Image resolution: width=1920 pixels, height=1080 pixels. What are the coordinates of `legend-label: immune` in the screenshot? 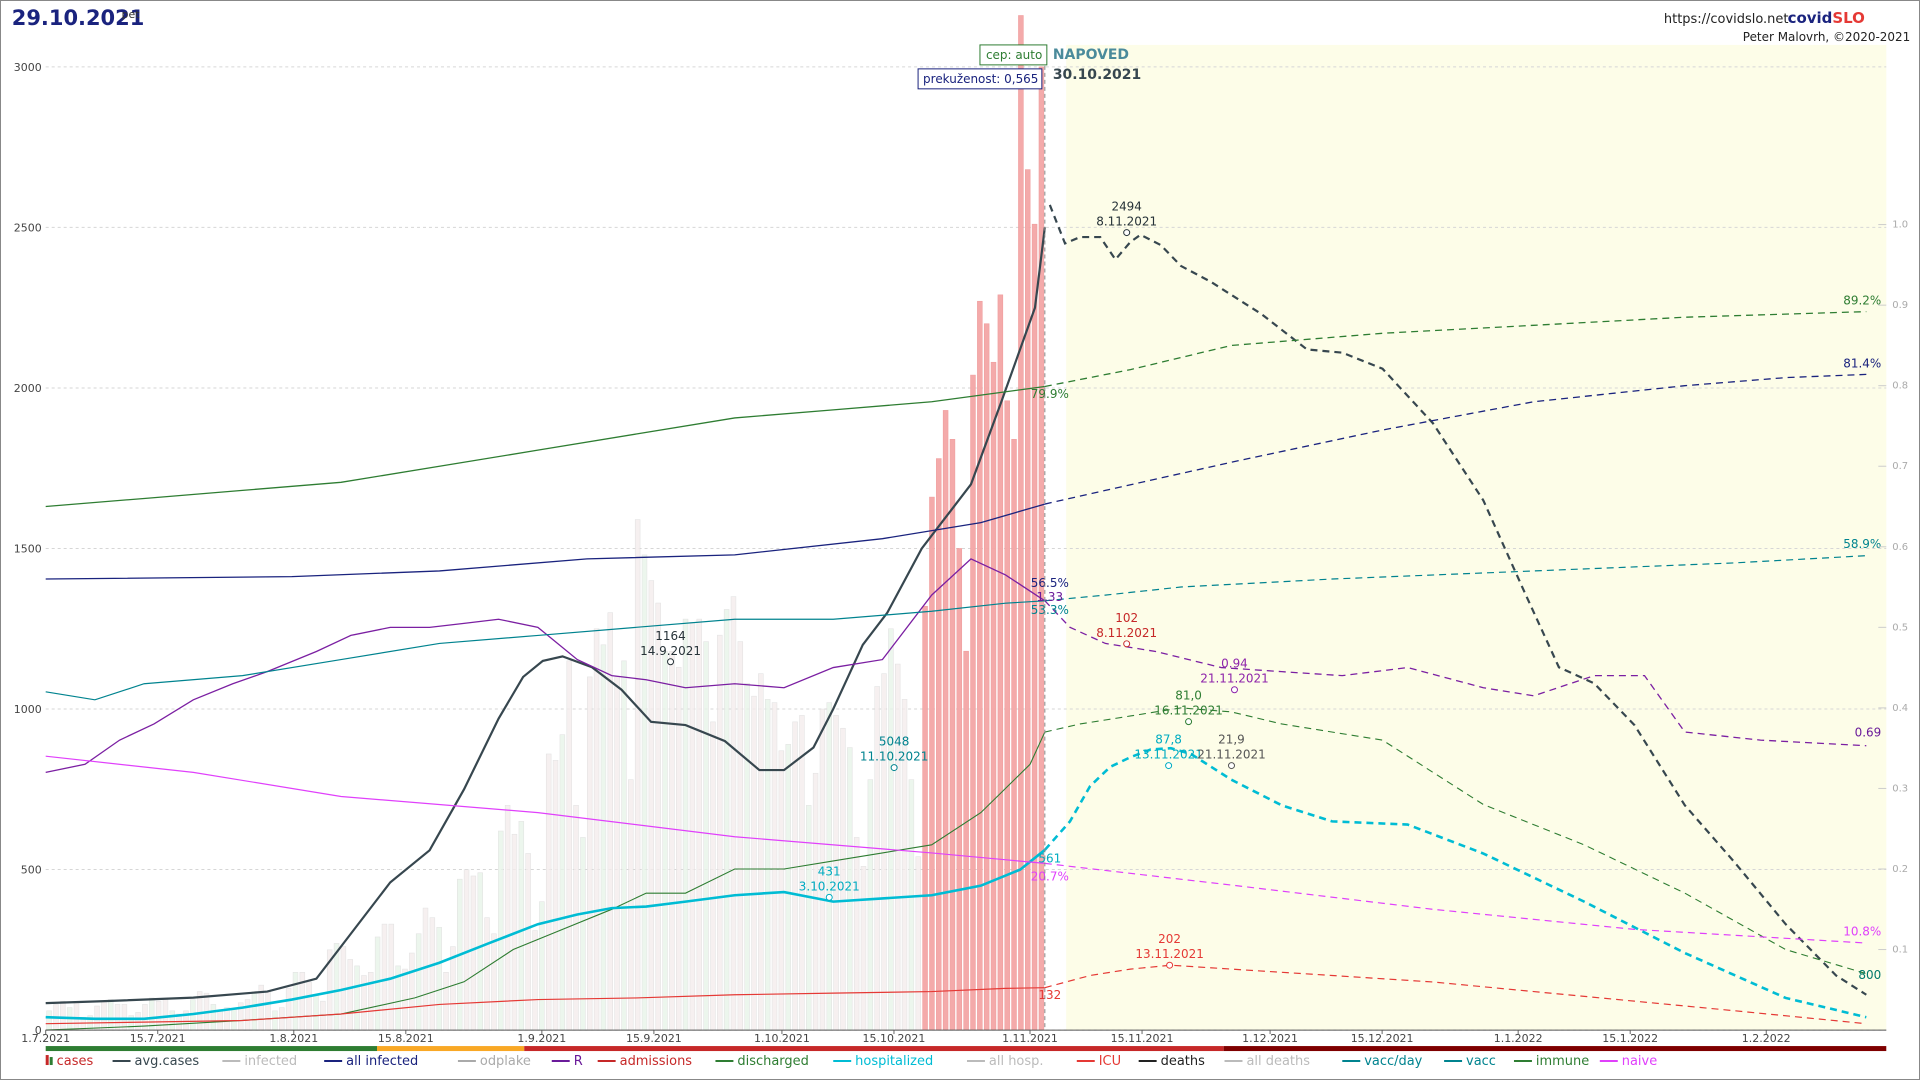 It's located at (1562, 1061).